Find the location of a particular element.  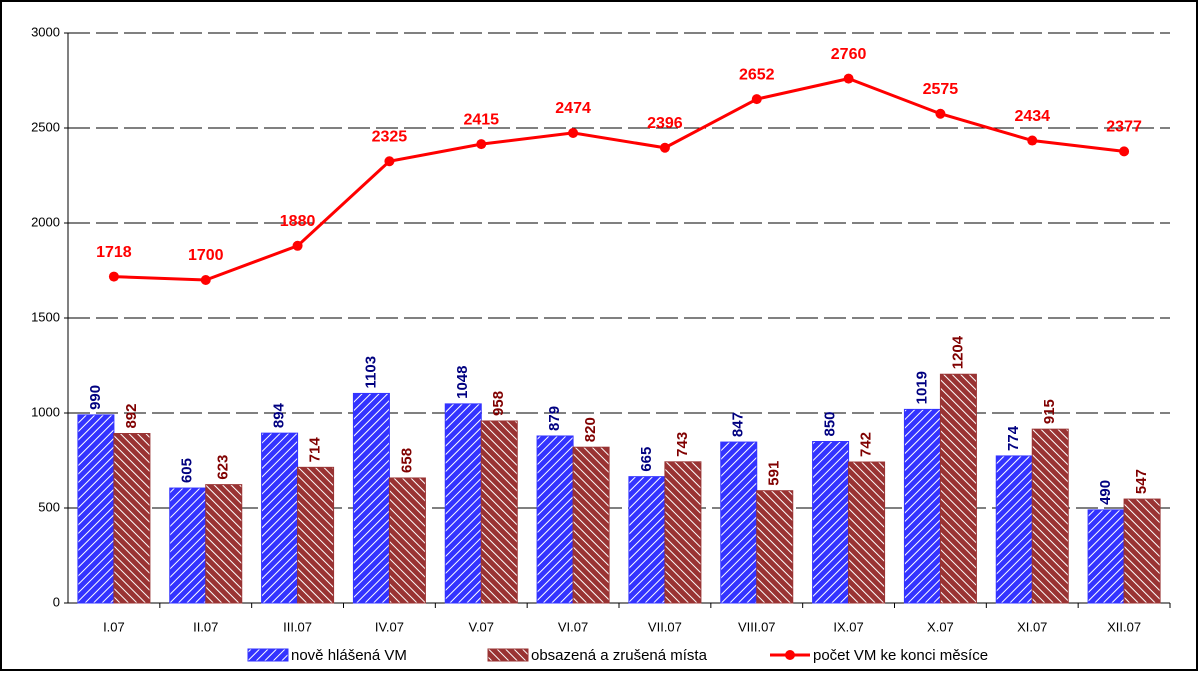

bar-label: 820 is located at coordinates (590, 429).